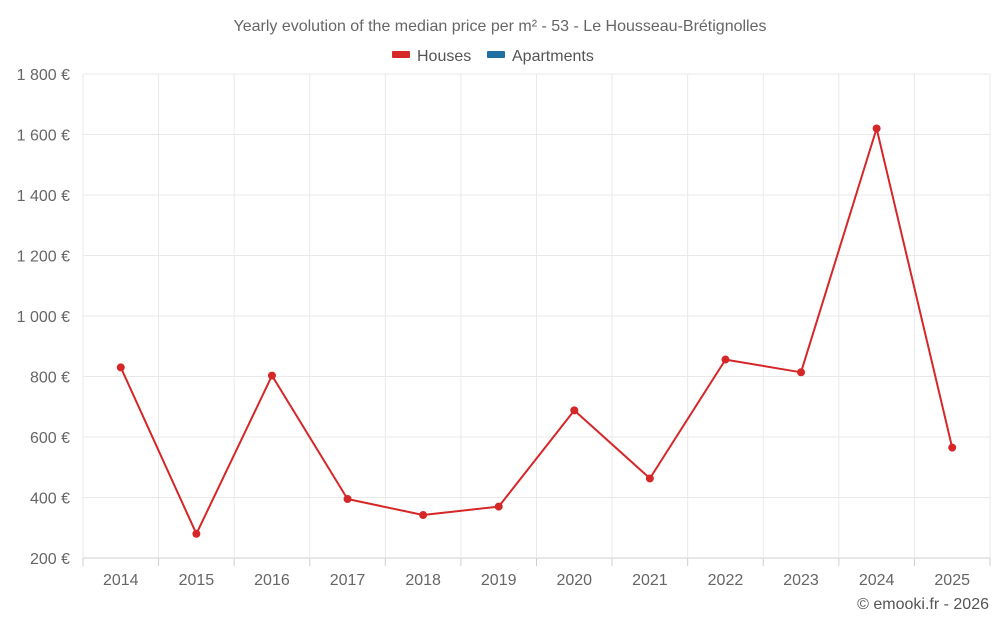 This screenshot has width=1000, height=625. I want to click on y-tick-label: 1 200 €, so click(43, 257).